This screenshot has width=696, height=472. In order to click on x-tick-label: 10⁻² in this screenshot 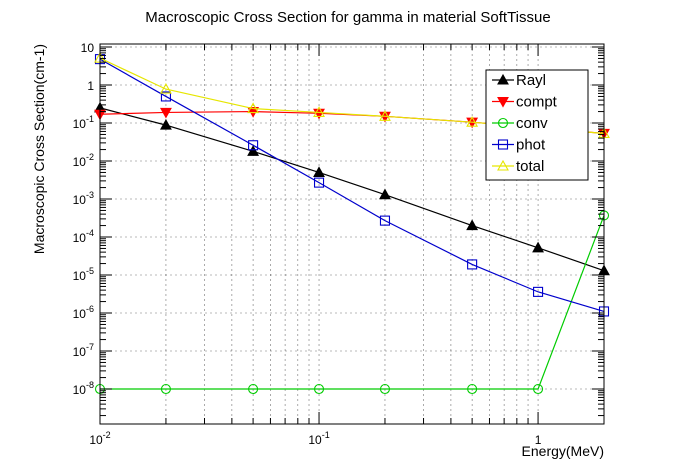, I will do `click(99, 438)`.